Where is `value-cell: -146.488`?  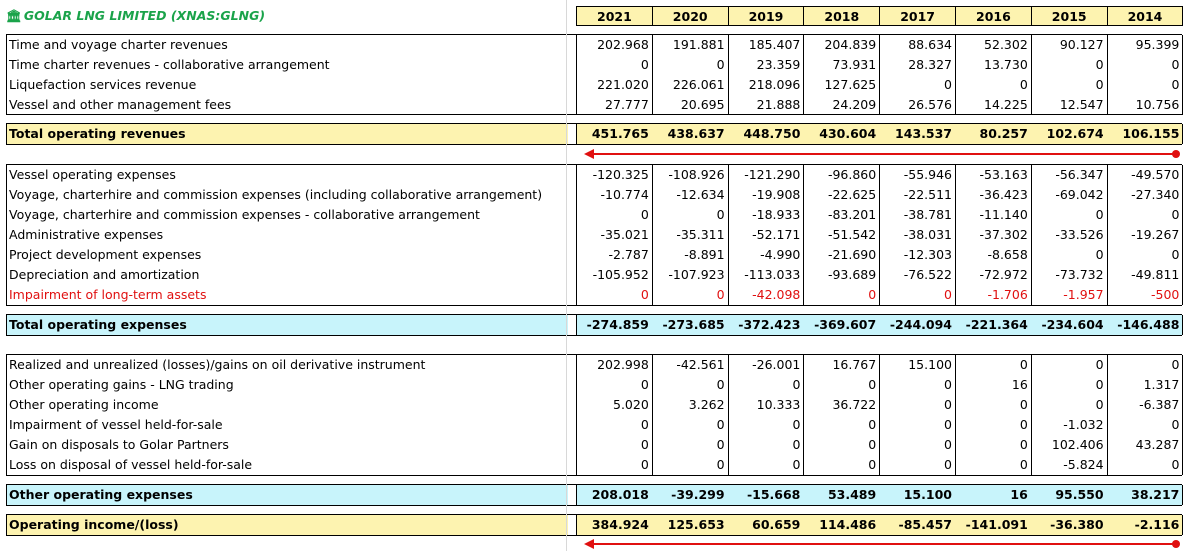 value-cell: -146.488 is located at coordinates (1145, 325).